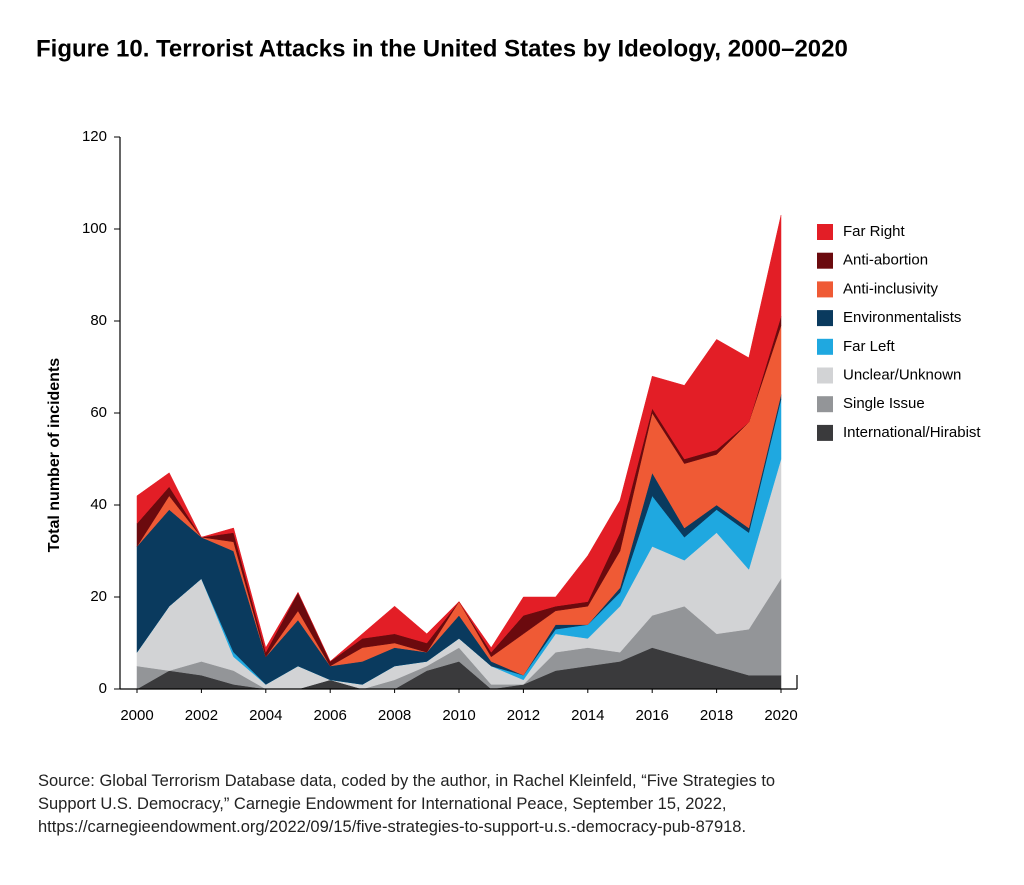 The width and height of the screenshot is (1024, 885). What do you see at coordinates (94, 228) in the screenshot?
I see `y-tick-label: 100` at bounding box center [94, 228].